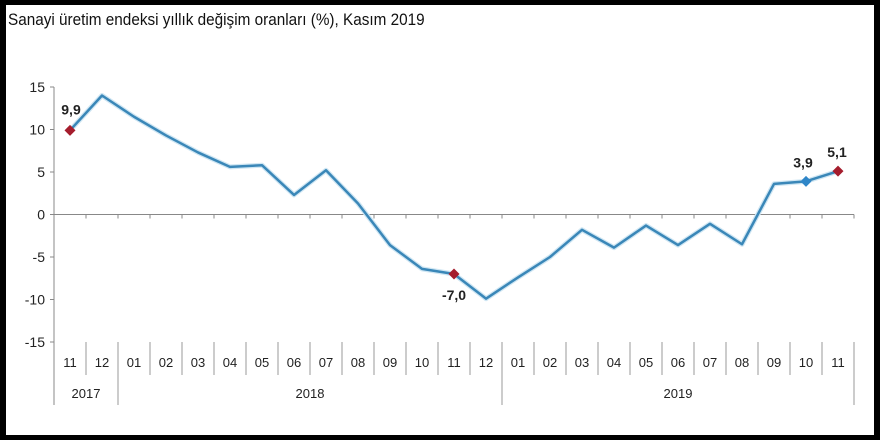  What do you see at coordinates (803, 162) in the screenshot?
I see `data-label: 3,9` at bounding box center [803, 162].